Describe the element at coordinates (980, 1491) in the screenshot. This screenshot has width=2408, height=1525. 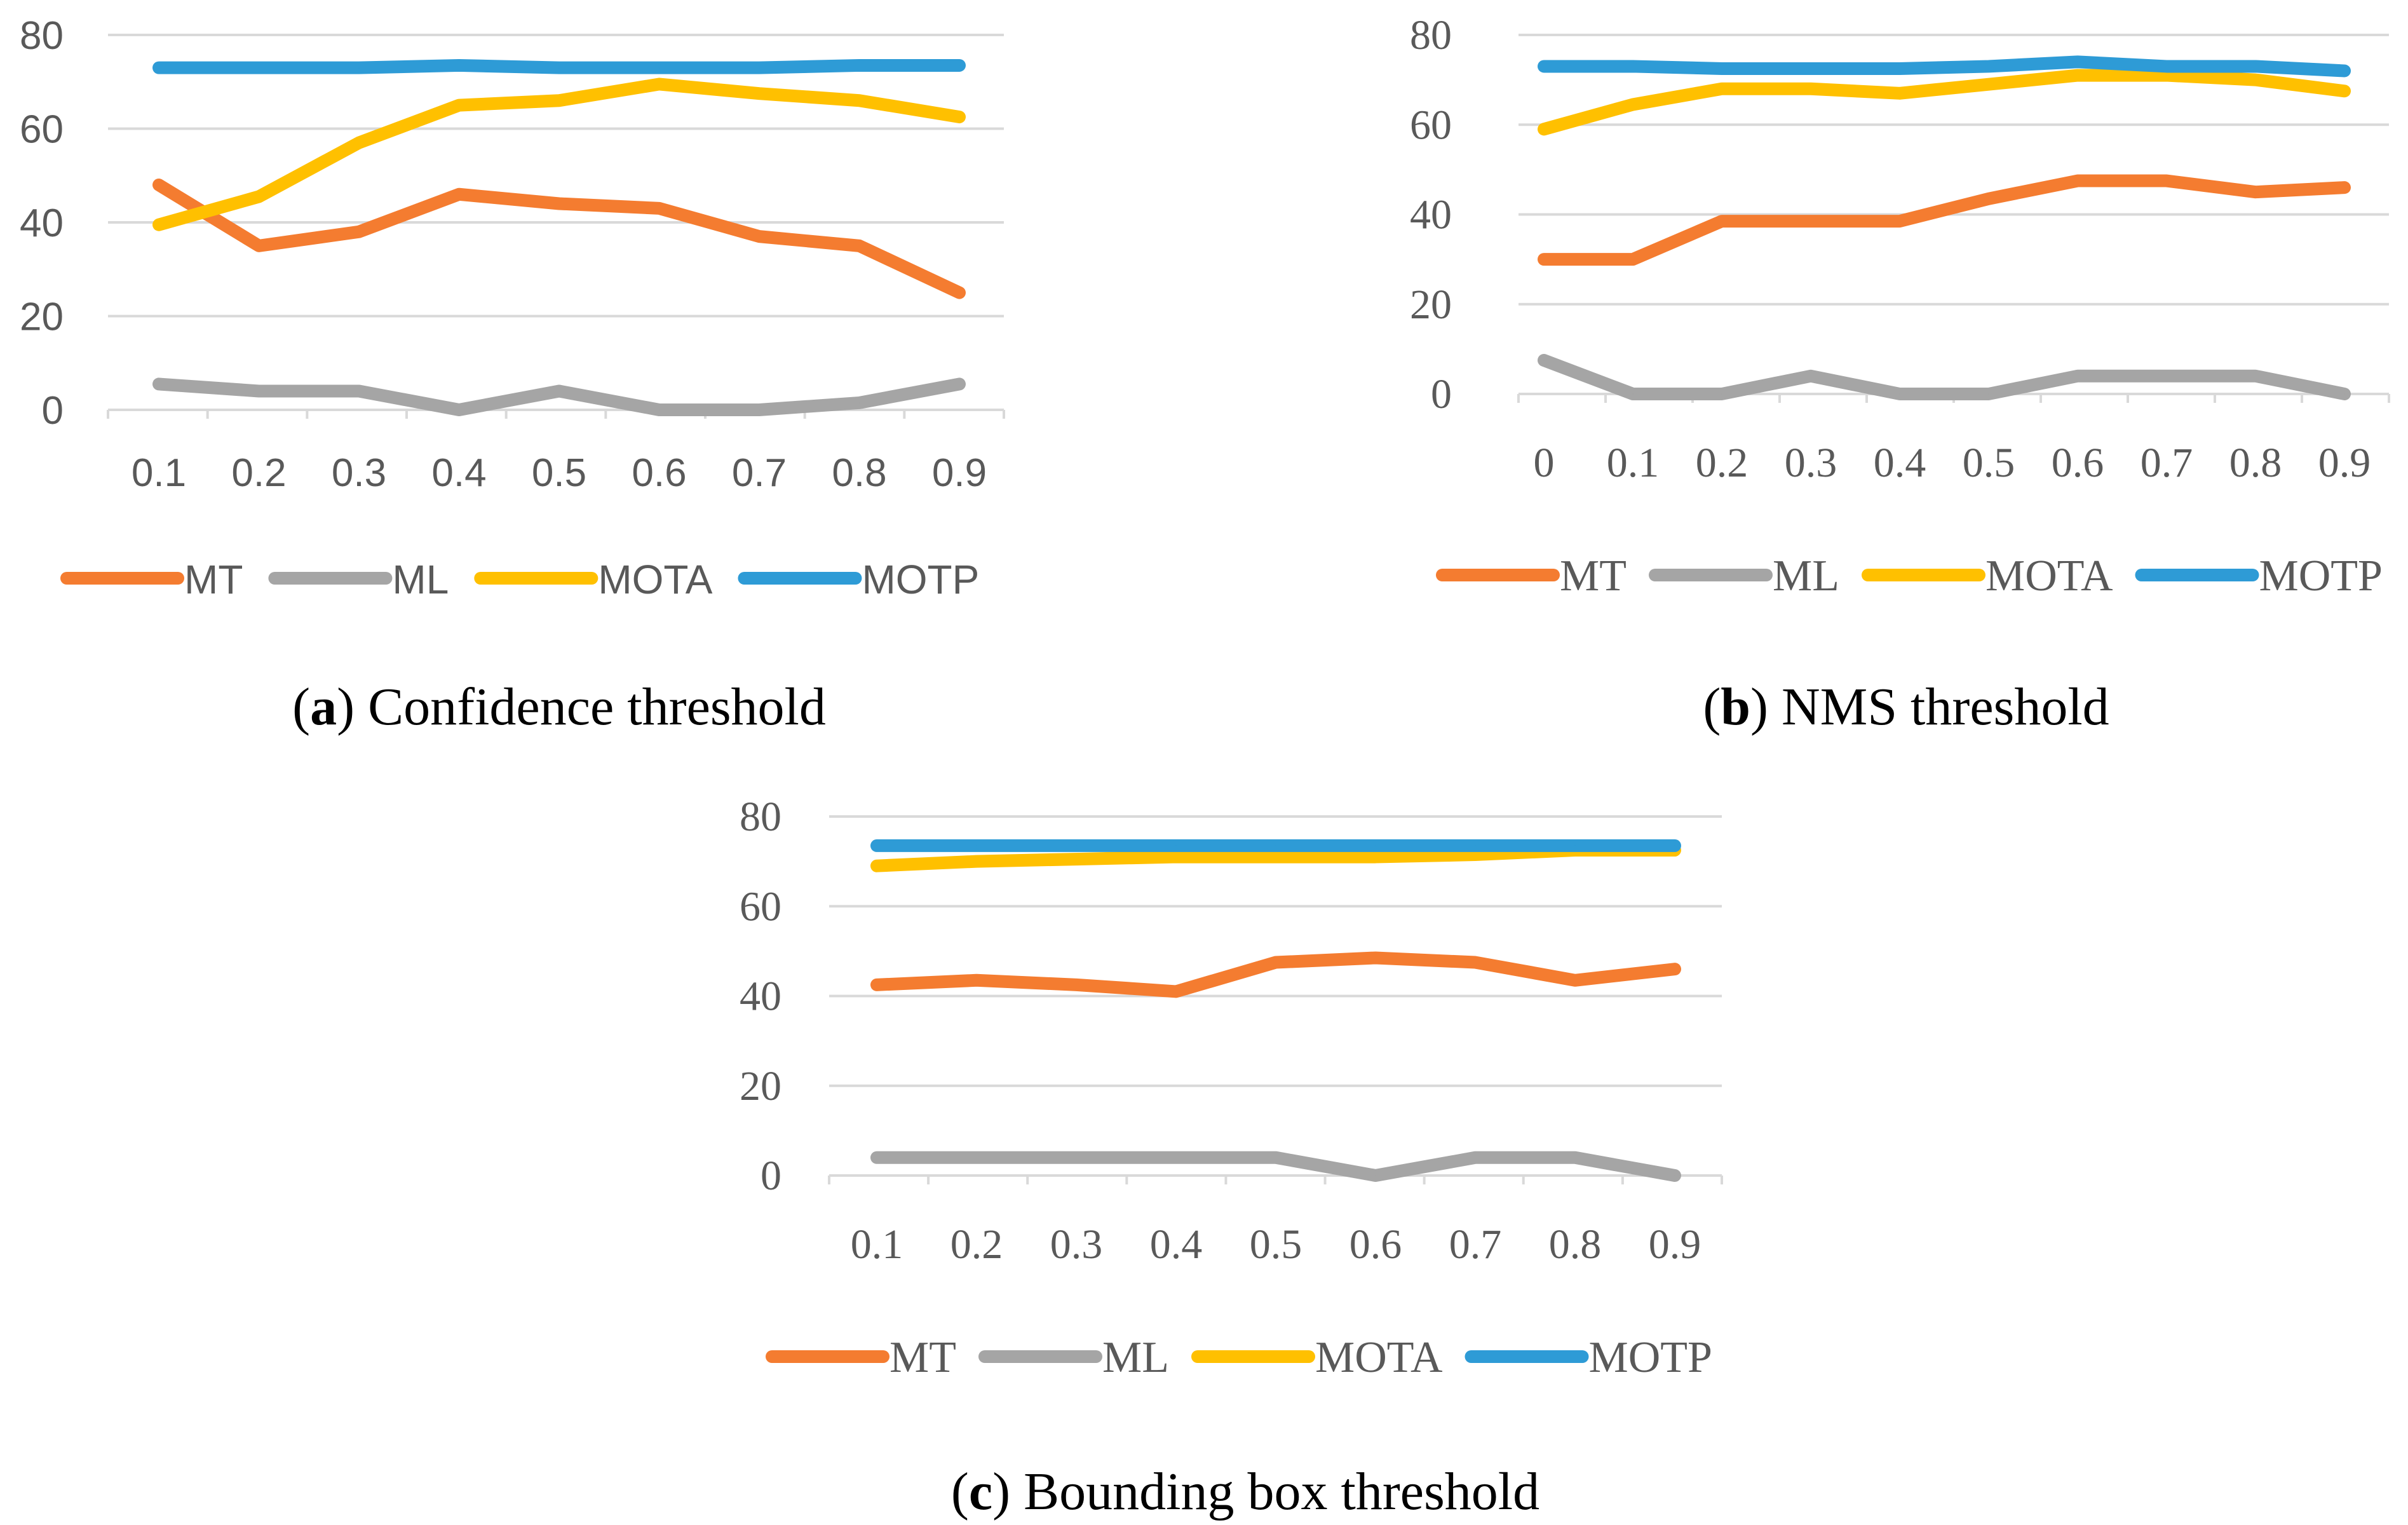
I see `caption-label: c` at that location.